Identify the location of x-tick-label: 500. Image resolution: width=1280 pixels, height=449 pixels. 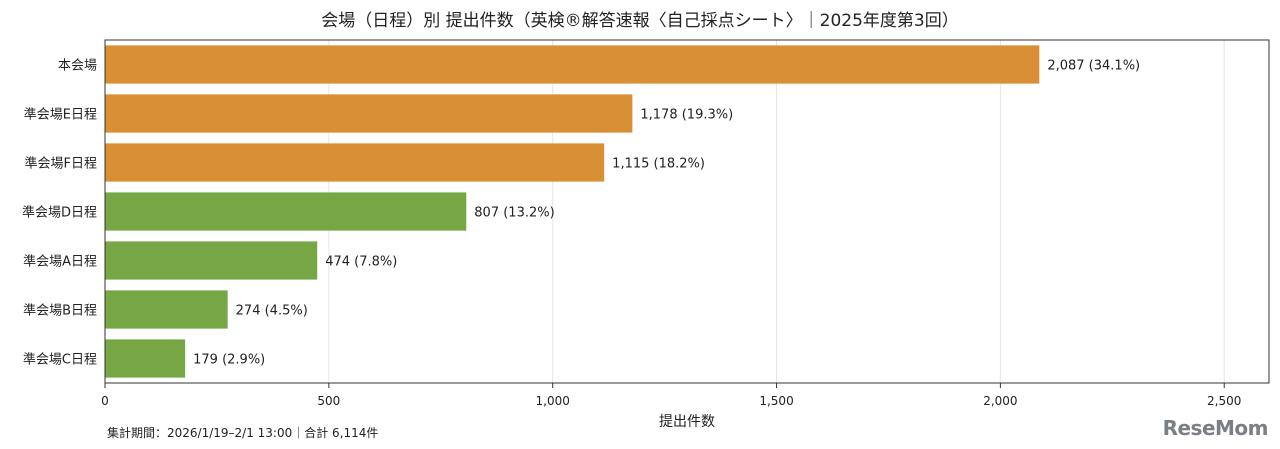
(328, 401).